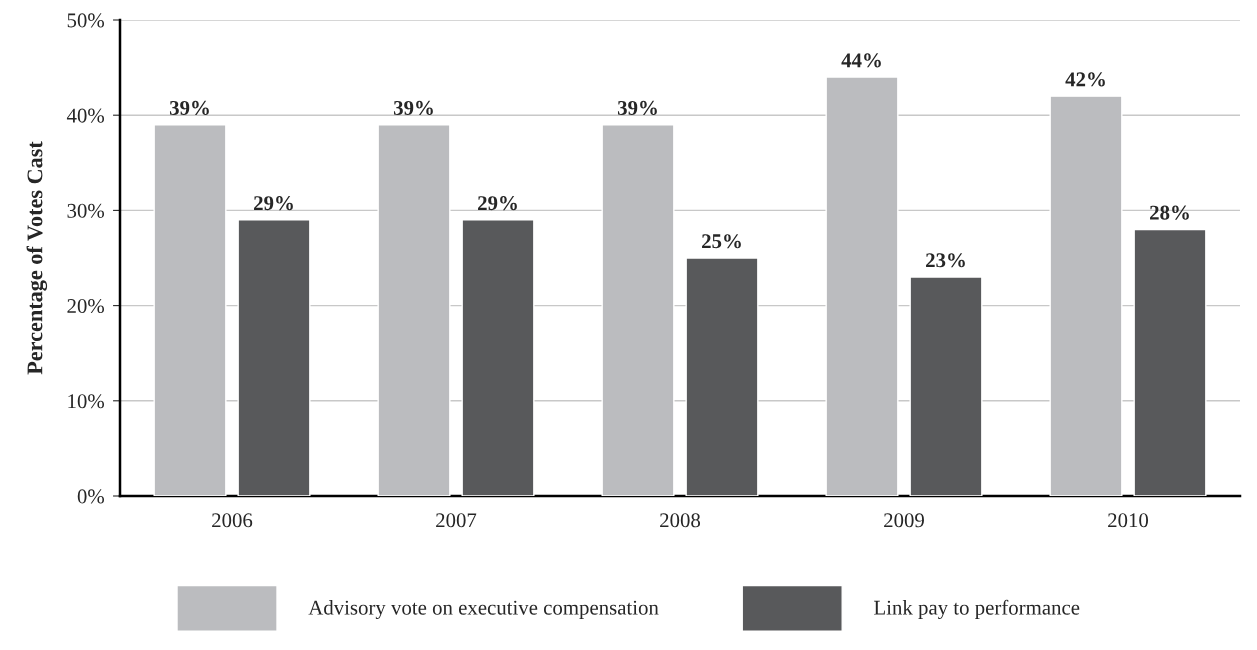 The image size is (1257, 650). What do you see at coordinates (1128, 520) in the screenshot?
I see `x-tick-label: 2010` at bounding box center [1128, 520].